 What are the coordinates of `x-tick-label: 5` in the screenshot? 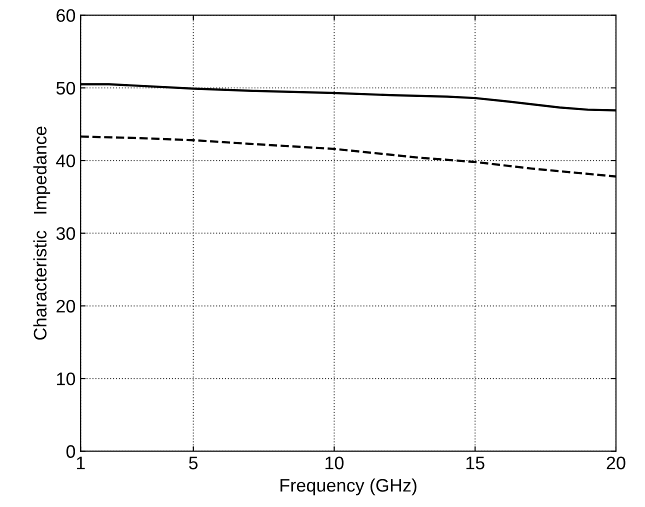 It's located at (193, 463).